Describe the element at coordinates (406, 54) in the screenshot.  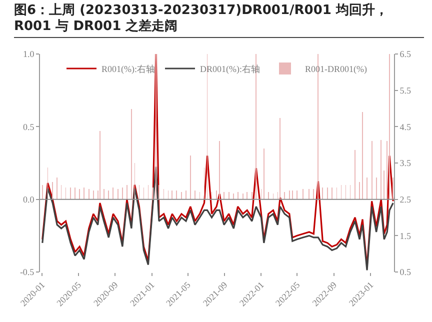
I see `y2-tick-label: 6.5` at that location.